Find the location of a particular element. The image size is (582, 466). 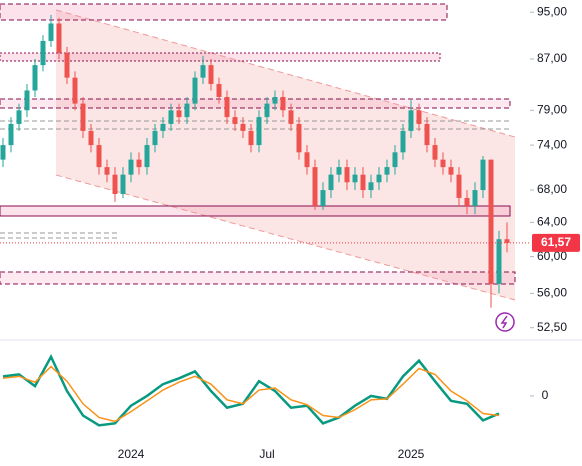

y-tick-label: 52,50 is located at coordinates (552, 327).